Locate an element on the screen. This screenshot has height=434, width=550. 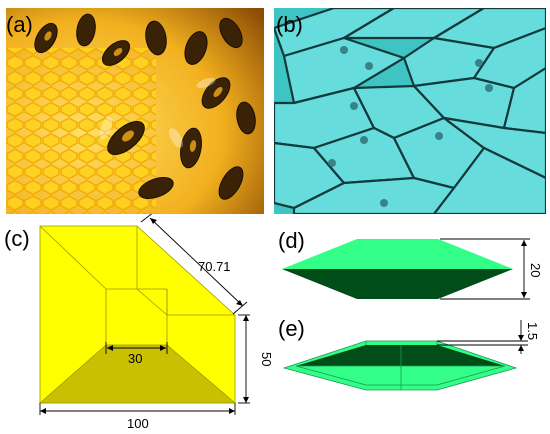
pyramid-outline is located at coordinates (137, 314).